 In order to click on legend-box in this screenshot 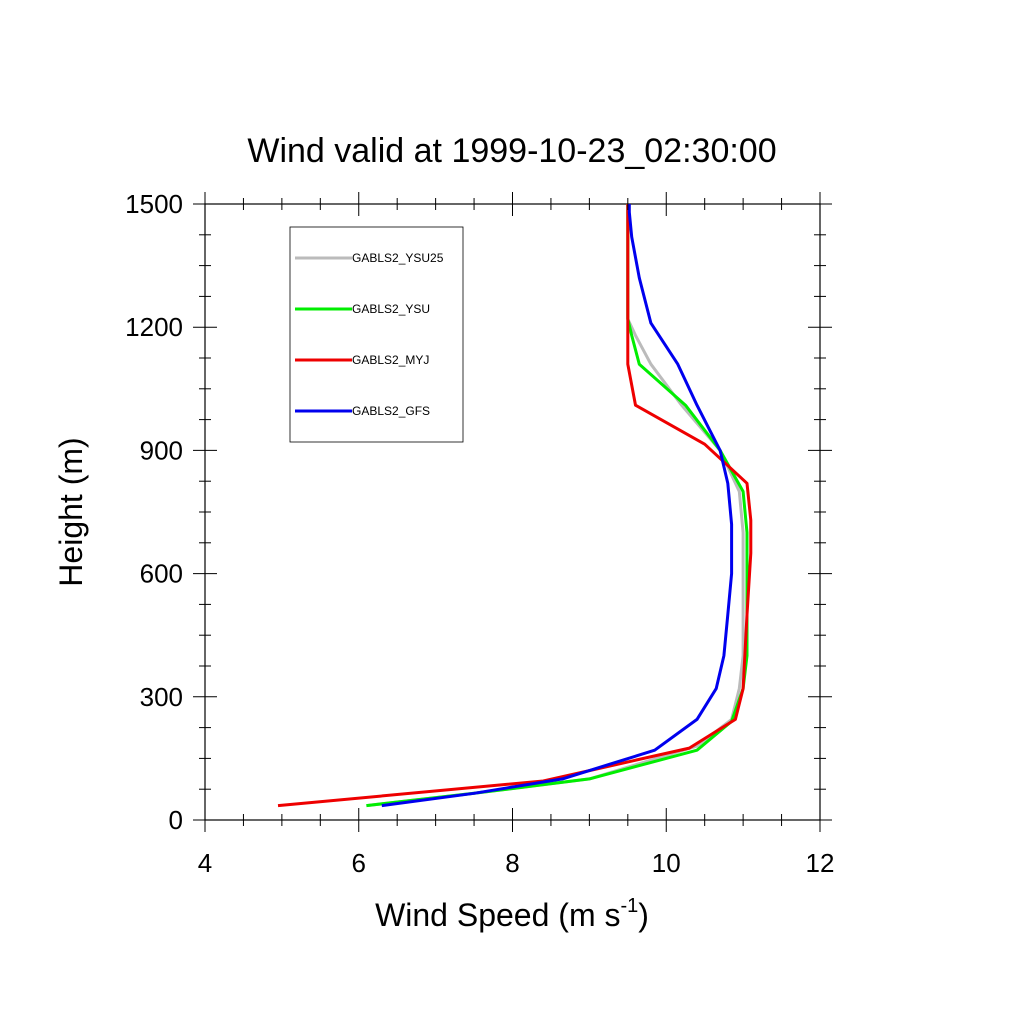, I will do `click(376, 334)`.